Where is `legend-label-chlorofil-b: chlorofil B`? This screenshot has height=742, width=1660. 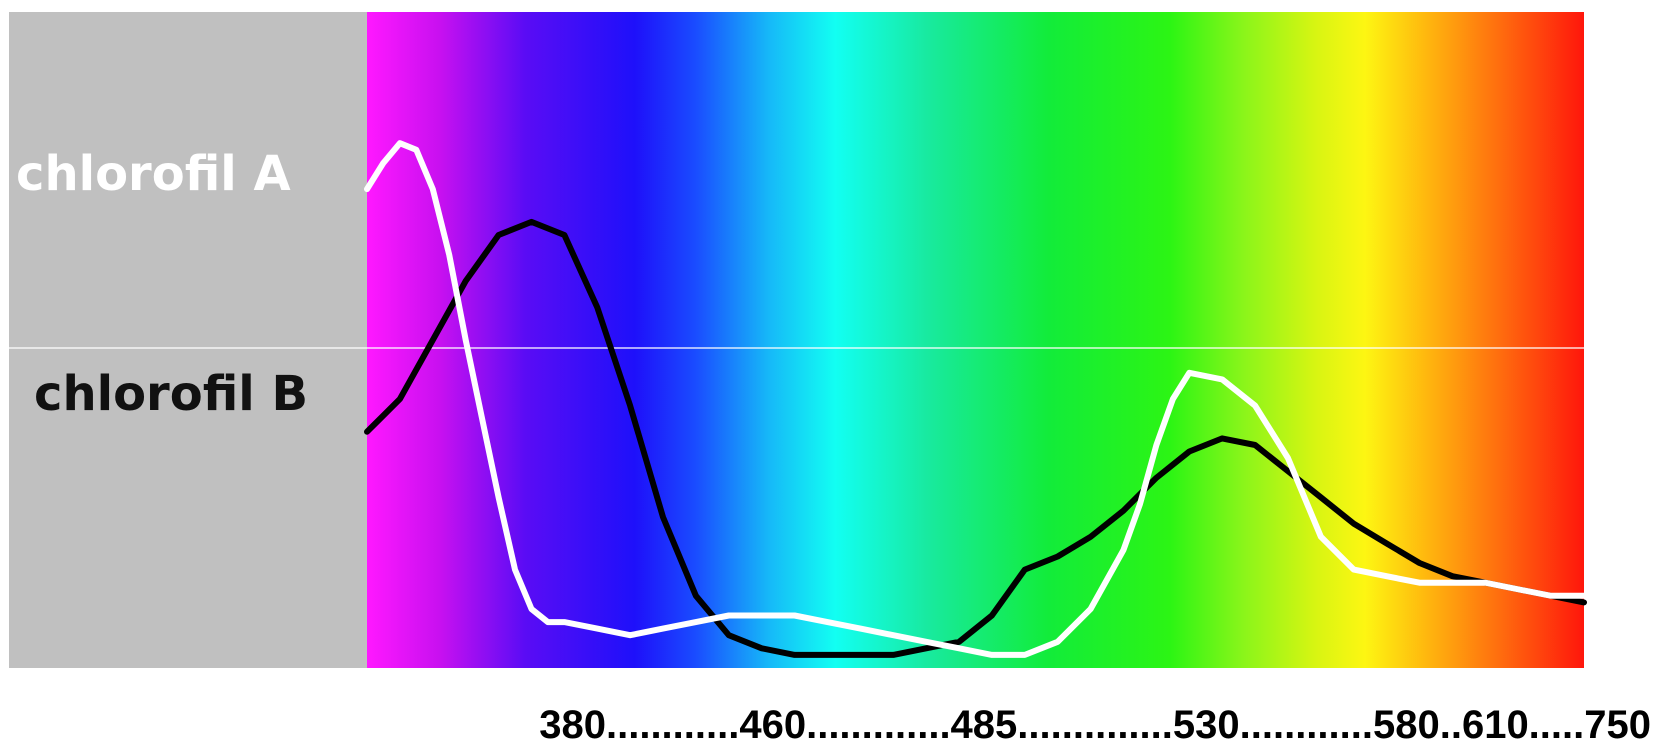 legend-label-chlorofil-b: chlorofil B is located at coordinates (171, 394).